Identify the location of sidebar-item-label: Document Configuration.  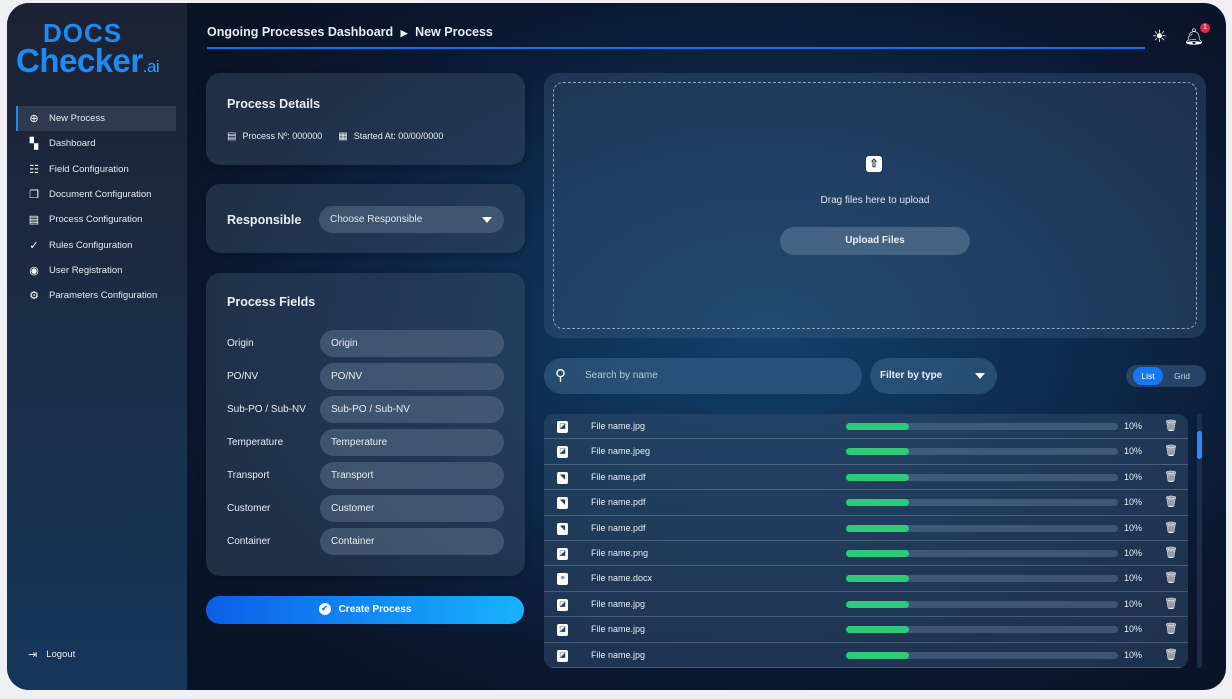
(100, 195).